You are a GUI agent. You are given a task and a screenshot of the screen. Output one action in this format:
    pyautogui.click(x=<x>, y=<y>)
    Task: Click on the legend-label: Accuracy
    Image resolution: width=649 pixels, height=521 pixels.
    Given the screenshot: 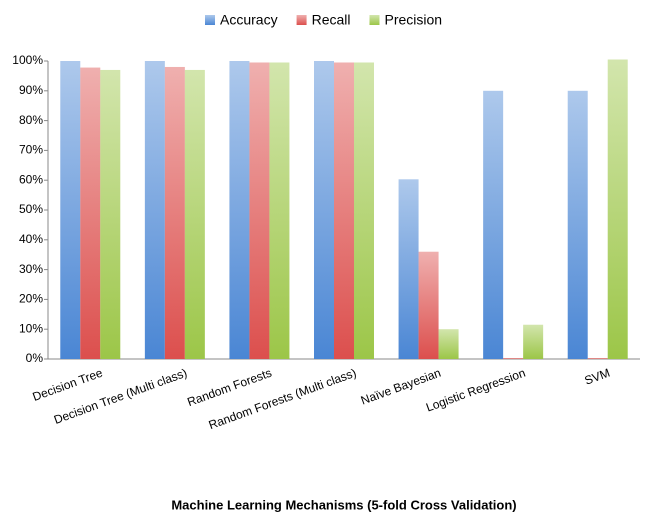 What is the action you would take?
    pyautogui.click(x=249, y=20)
    